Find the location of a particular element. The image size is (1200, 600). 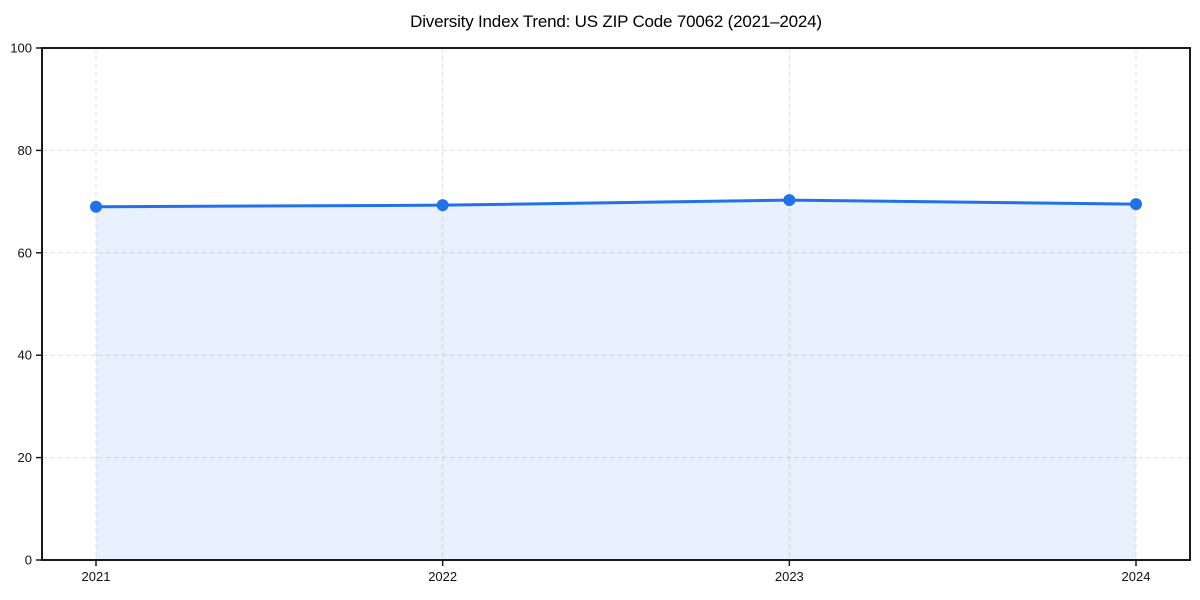

data-point-2024 is located at coordinates (1136, 204).